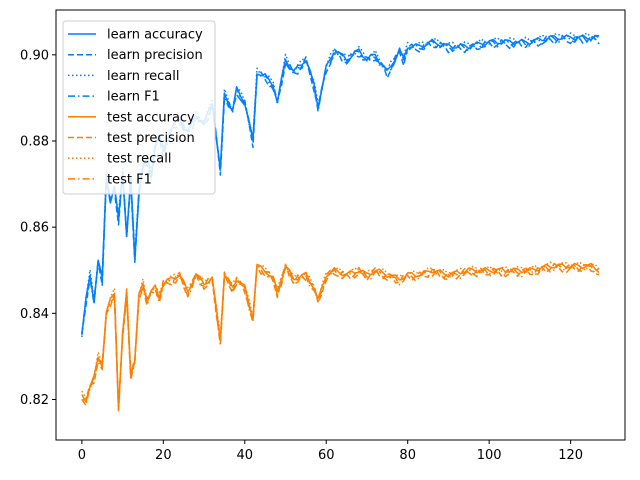 The height and width of the screenshot is (480, 640). Describe the element at coordinates (245, 455) in the screenshot. I see `x-tick-label: 40` at that location.